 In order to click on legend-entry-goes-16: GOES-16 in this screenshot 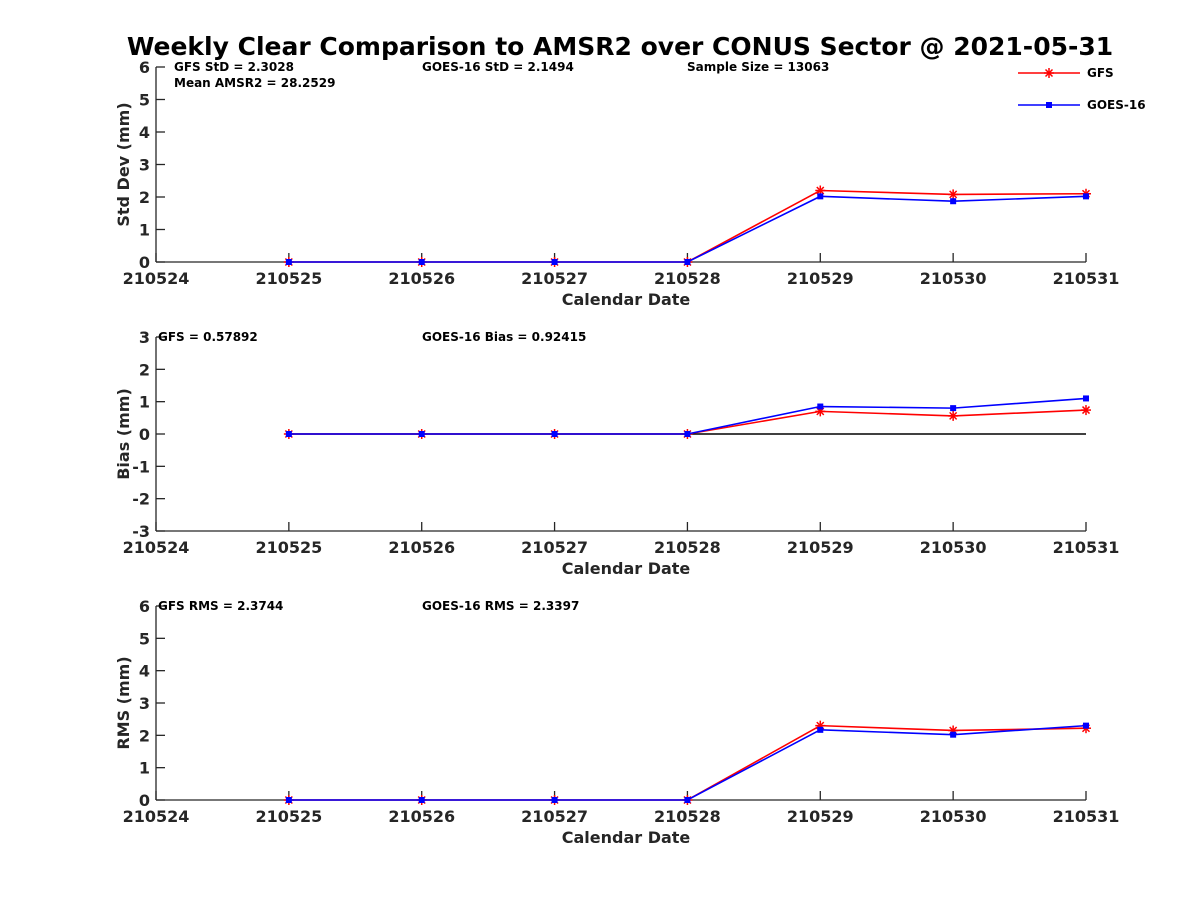, I will do `click(1082, 105)`.